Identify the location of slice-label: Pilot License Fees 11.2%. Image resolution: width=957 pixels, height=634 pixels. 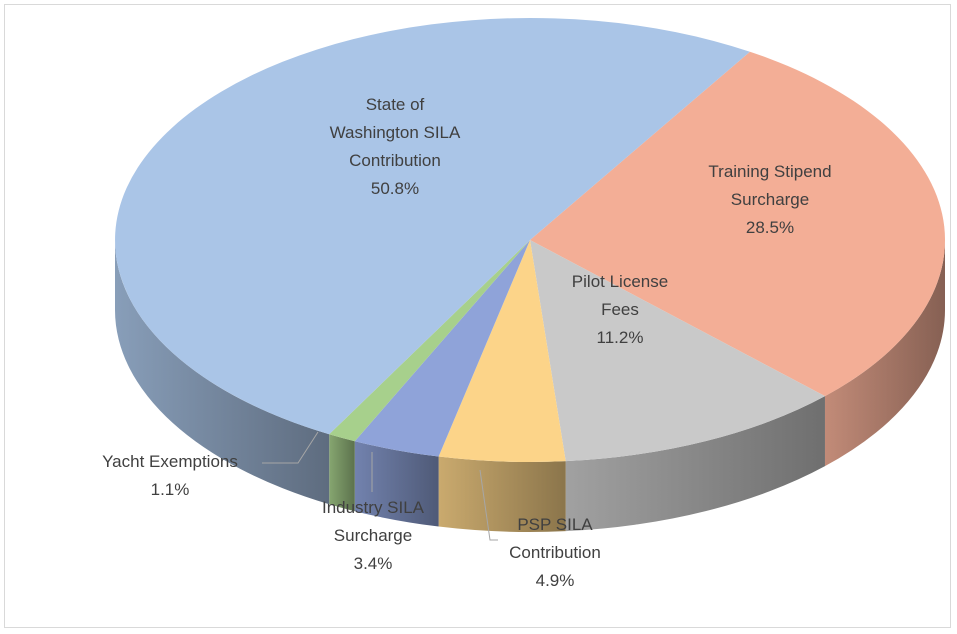
(620, 310).